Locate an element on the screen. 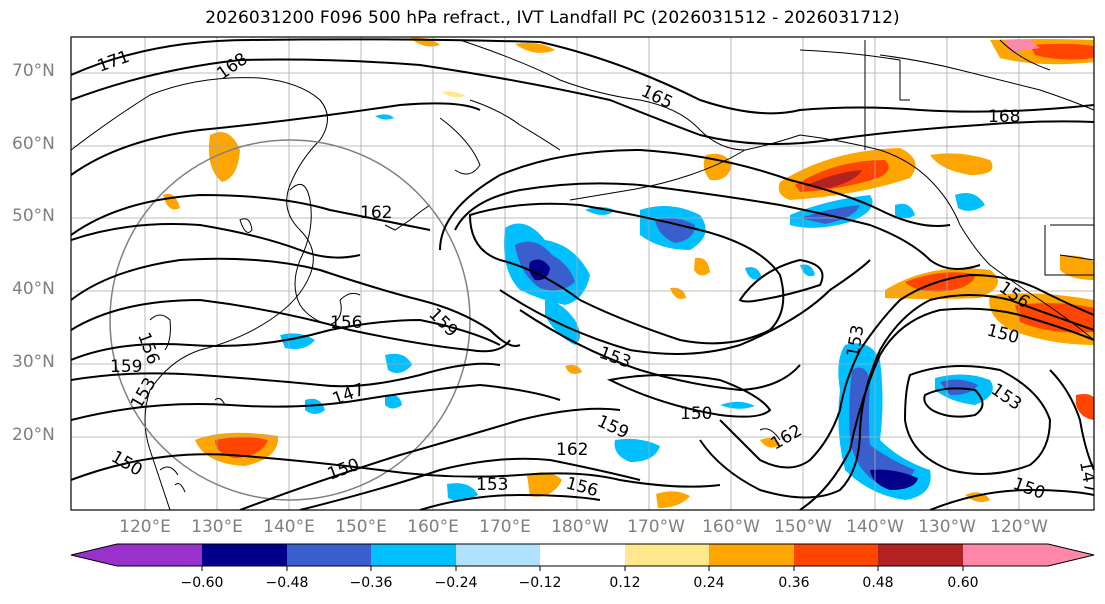 This screenshot has height=604, width=1105. lon-label: 180°W is located at coordinates (580, 527).